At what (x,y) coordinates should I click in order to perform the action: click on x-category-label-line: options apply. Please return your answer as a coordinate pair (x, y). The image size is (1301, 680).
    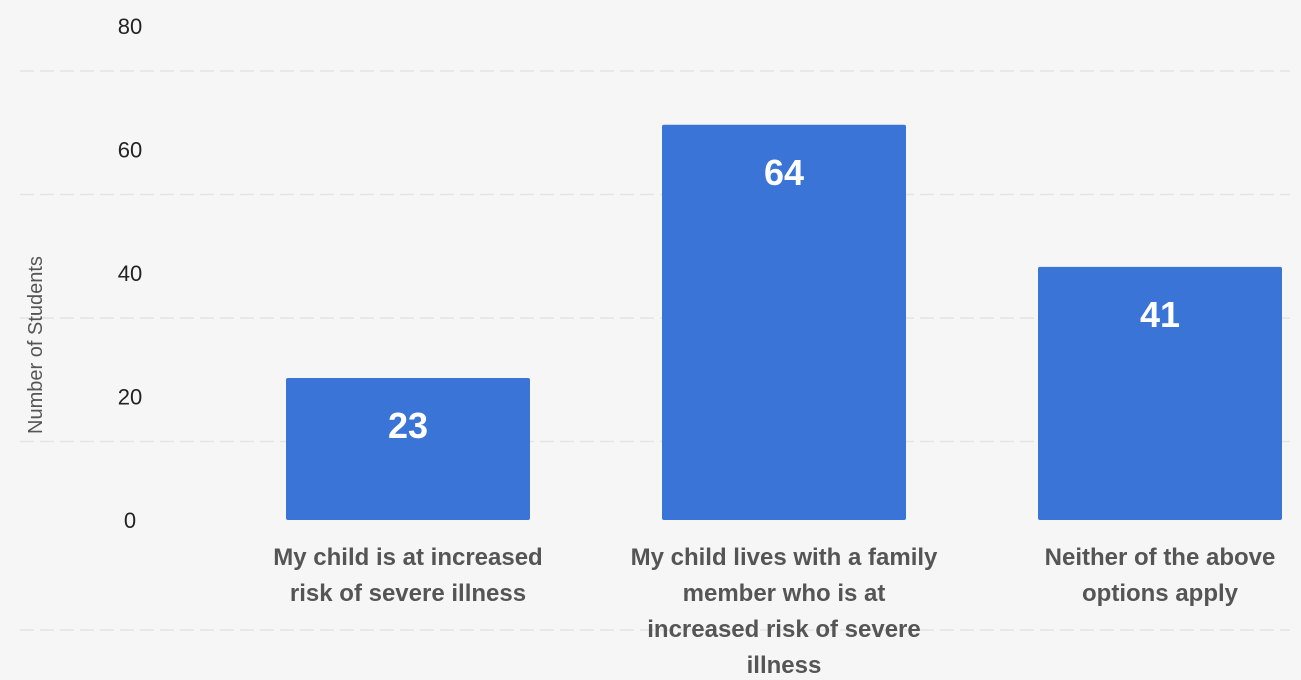
    Looking at the image, I should click on (1160, 593).